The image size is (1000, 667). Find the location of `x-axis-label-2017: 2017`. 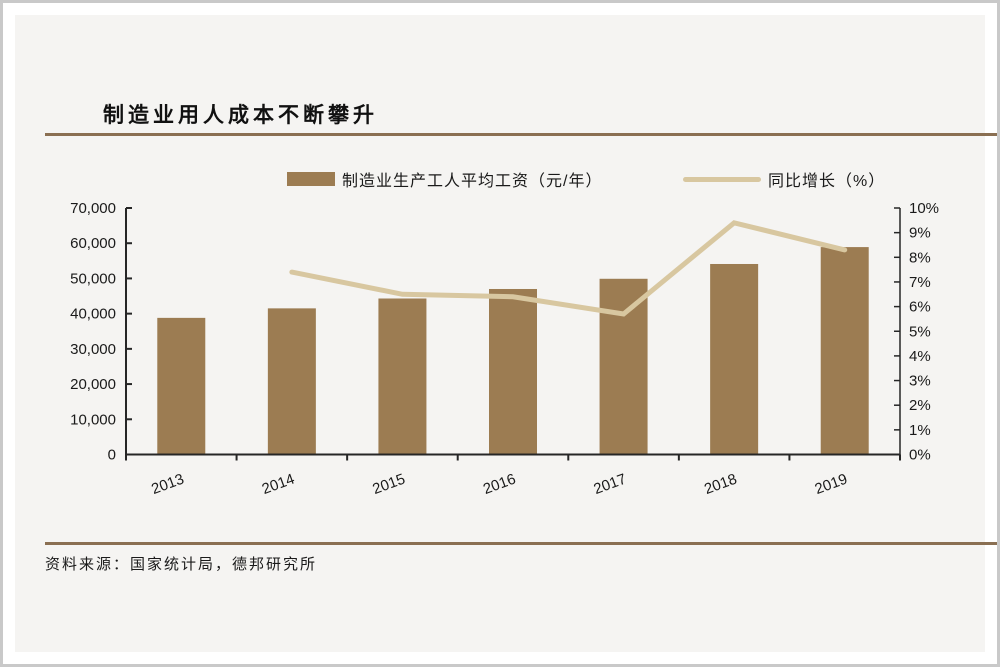

x-axis-label-2017: 2017 is located at coordinates (609, 484).